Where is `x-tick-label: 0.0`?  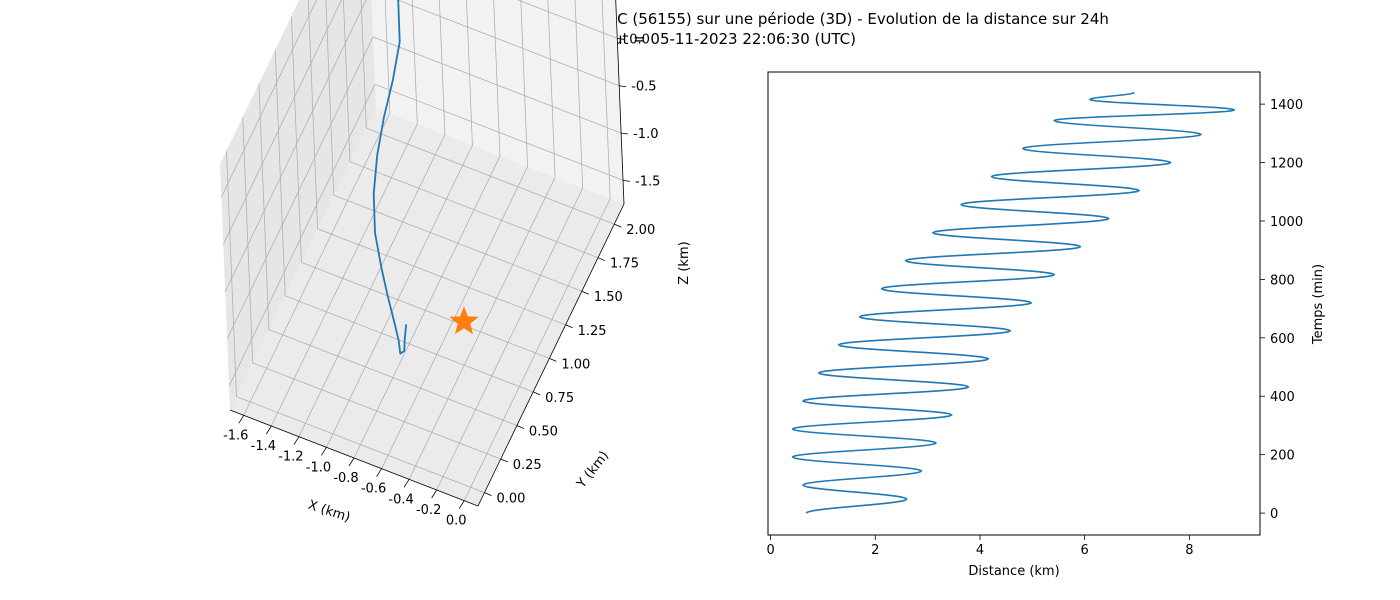 x-tick-label: 0.0 is located at coordinates (456, 521).